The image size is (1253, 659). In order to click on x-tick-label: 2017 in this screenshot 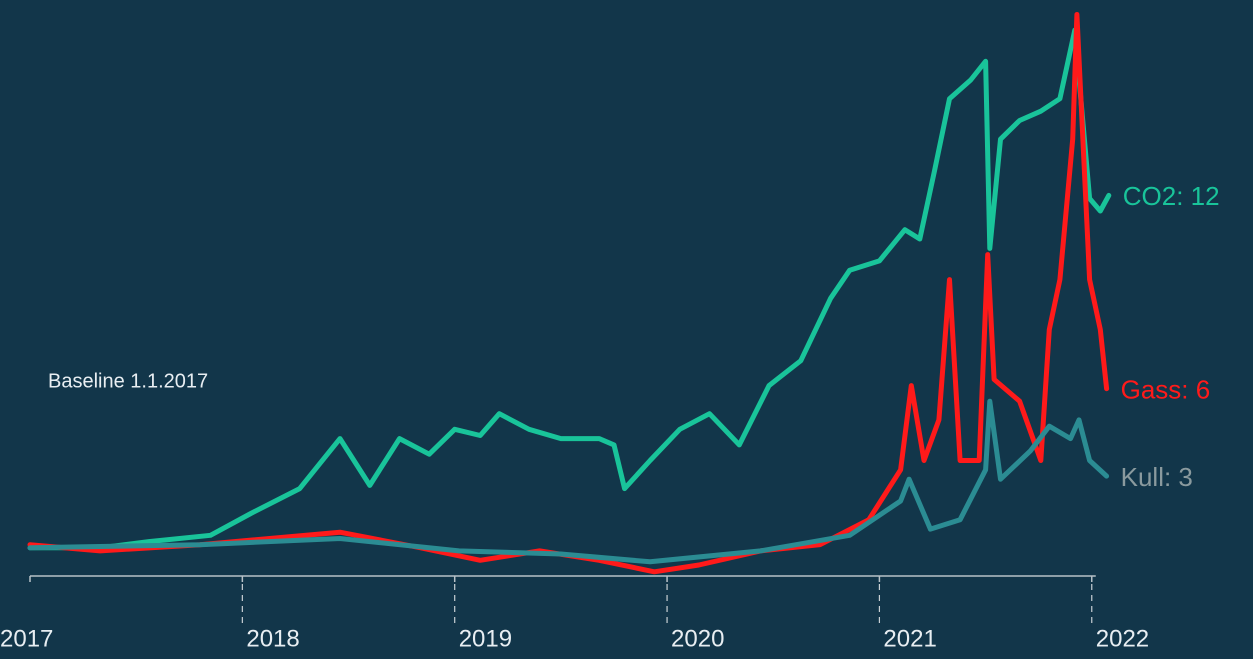, I will do `click(26, 638)`.